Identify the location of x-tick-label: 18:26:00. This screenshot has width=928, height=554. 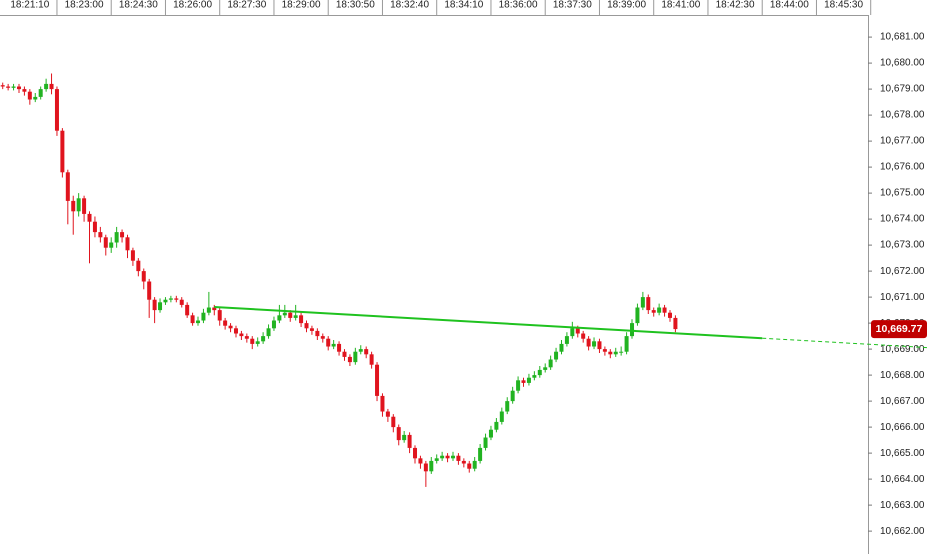
(192, 5).